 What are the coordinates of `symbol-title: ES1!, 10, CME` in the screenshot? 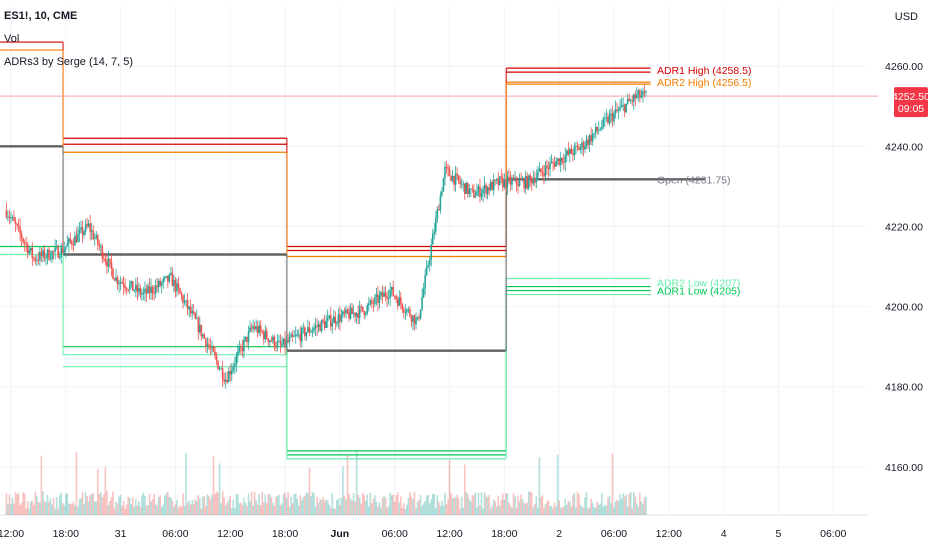 It's located at (41, 16).